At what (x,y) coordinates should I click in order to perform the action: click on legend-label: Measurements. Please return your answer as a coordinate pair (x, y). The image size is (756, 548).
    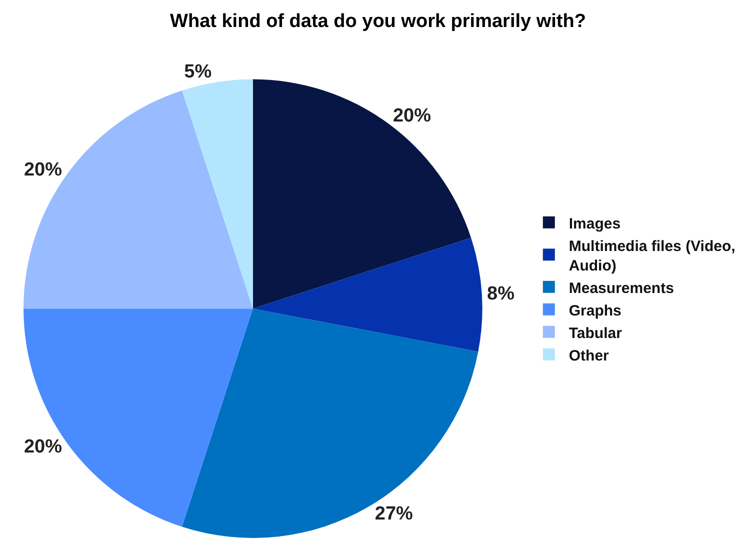
    Looking at the image, I should click on (621, 288).